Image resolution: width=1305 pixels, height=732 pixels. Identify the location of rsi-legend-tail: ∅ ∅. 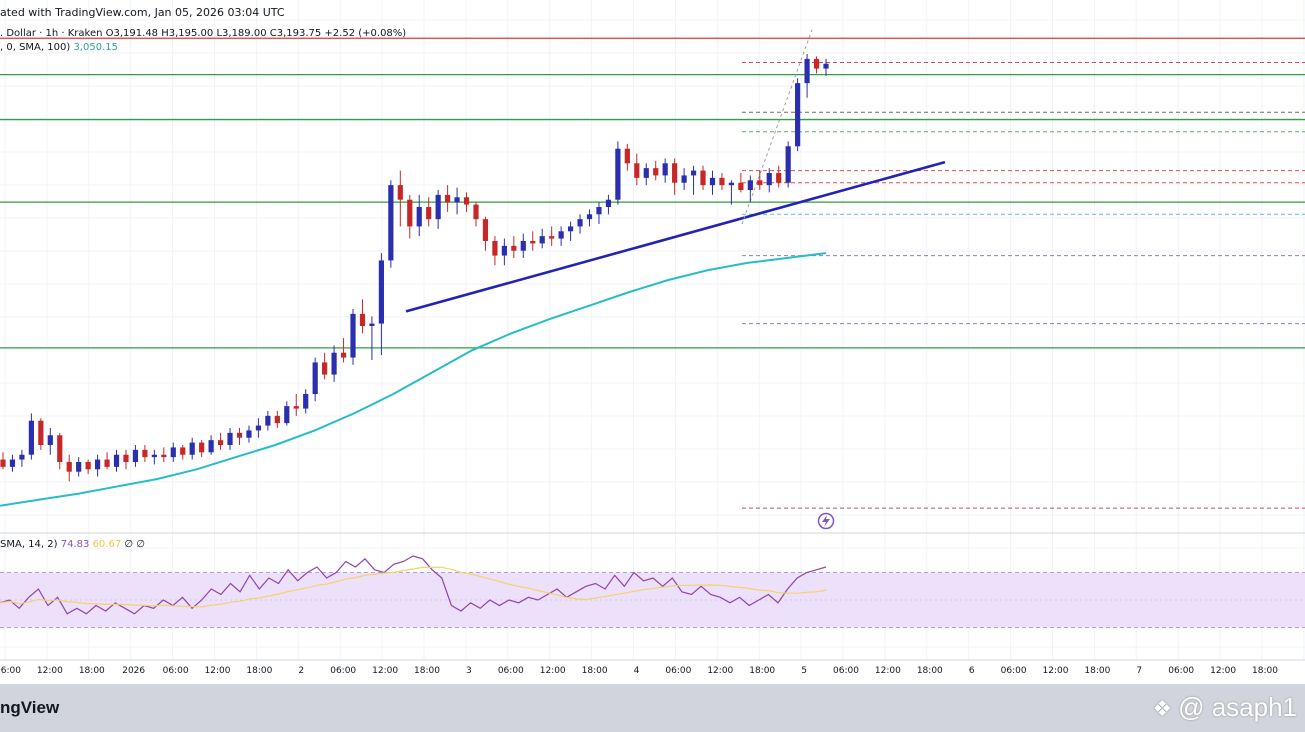
(134, 544).